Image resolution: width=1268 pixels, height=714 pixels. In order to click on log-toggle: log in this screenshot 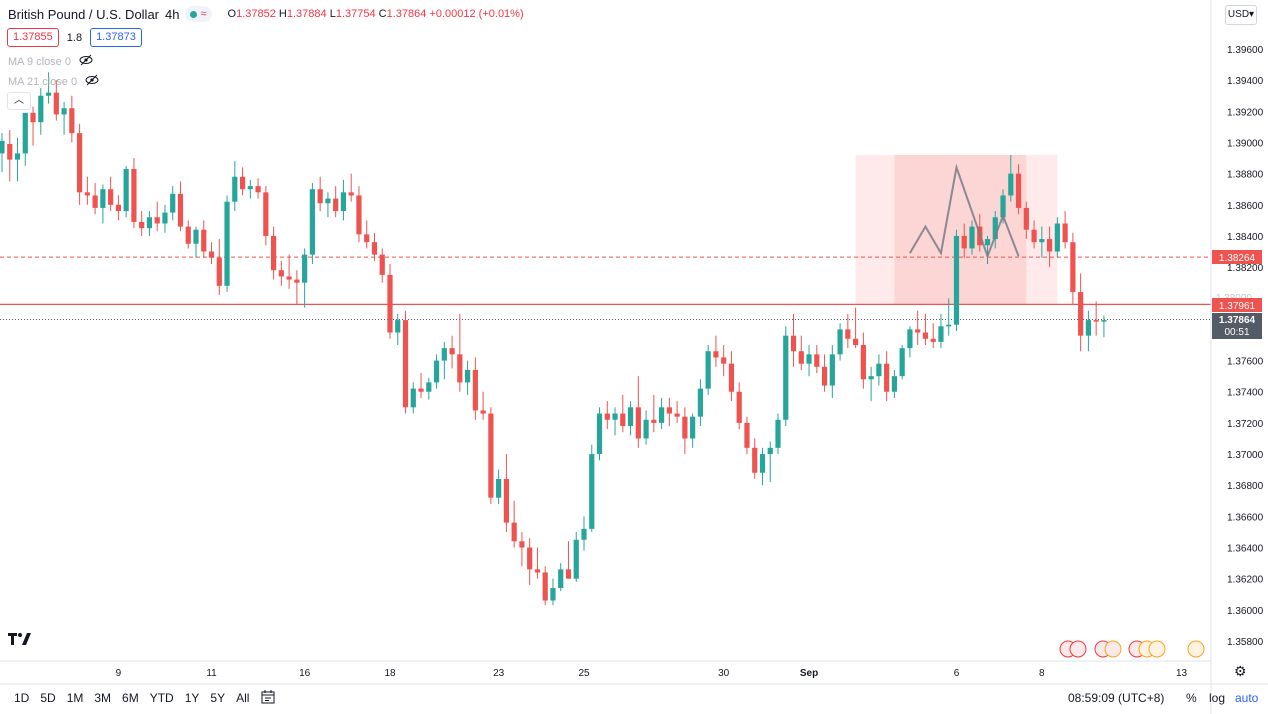, I will do `click(1217, 698)`.